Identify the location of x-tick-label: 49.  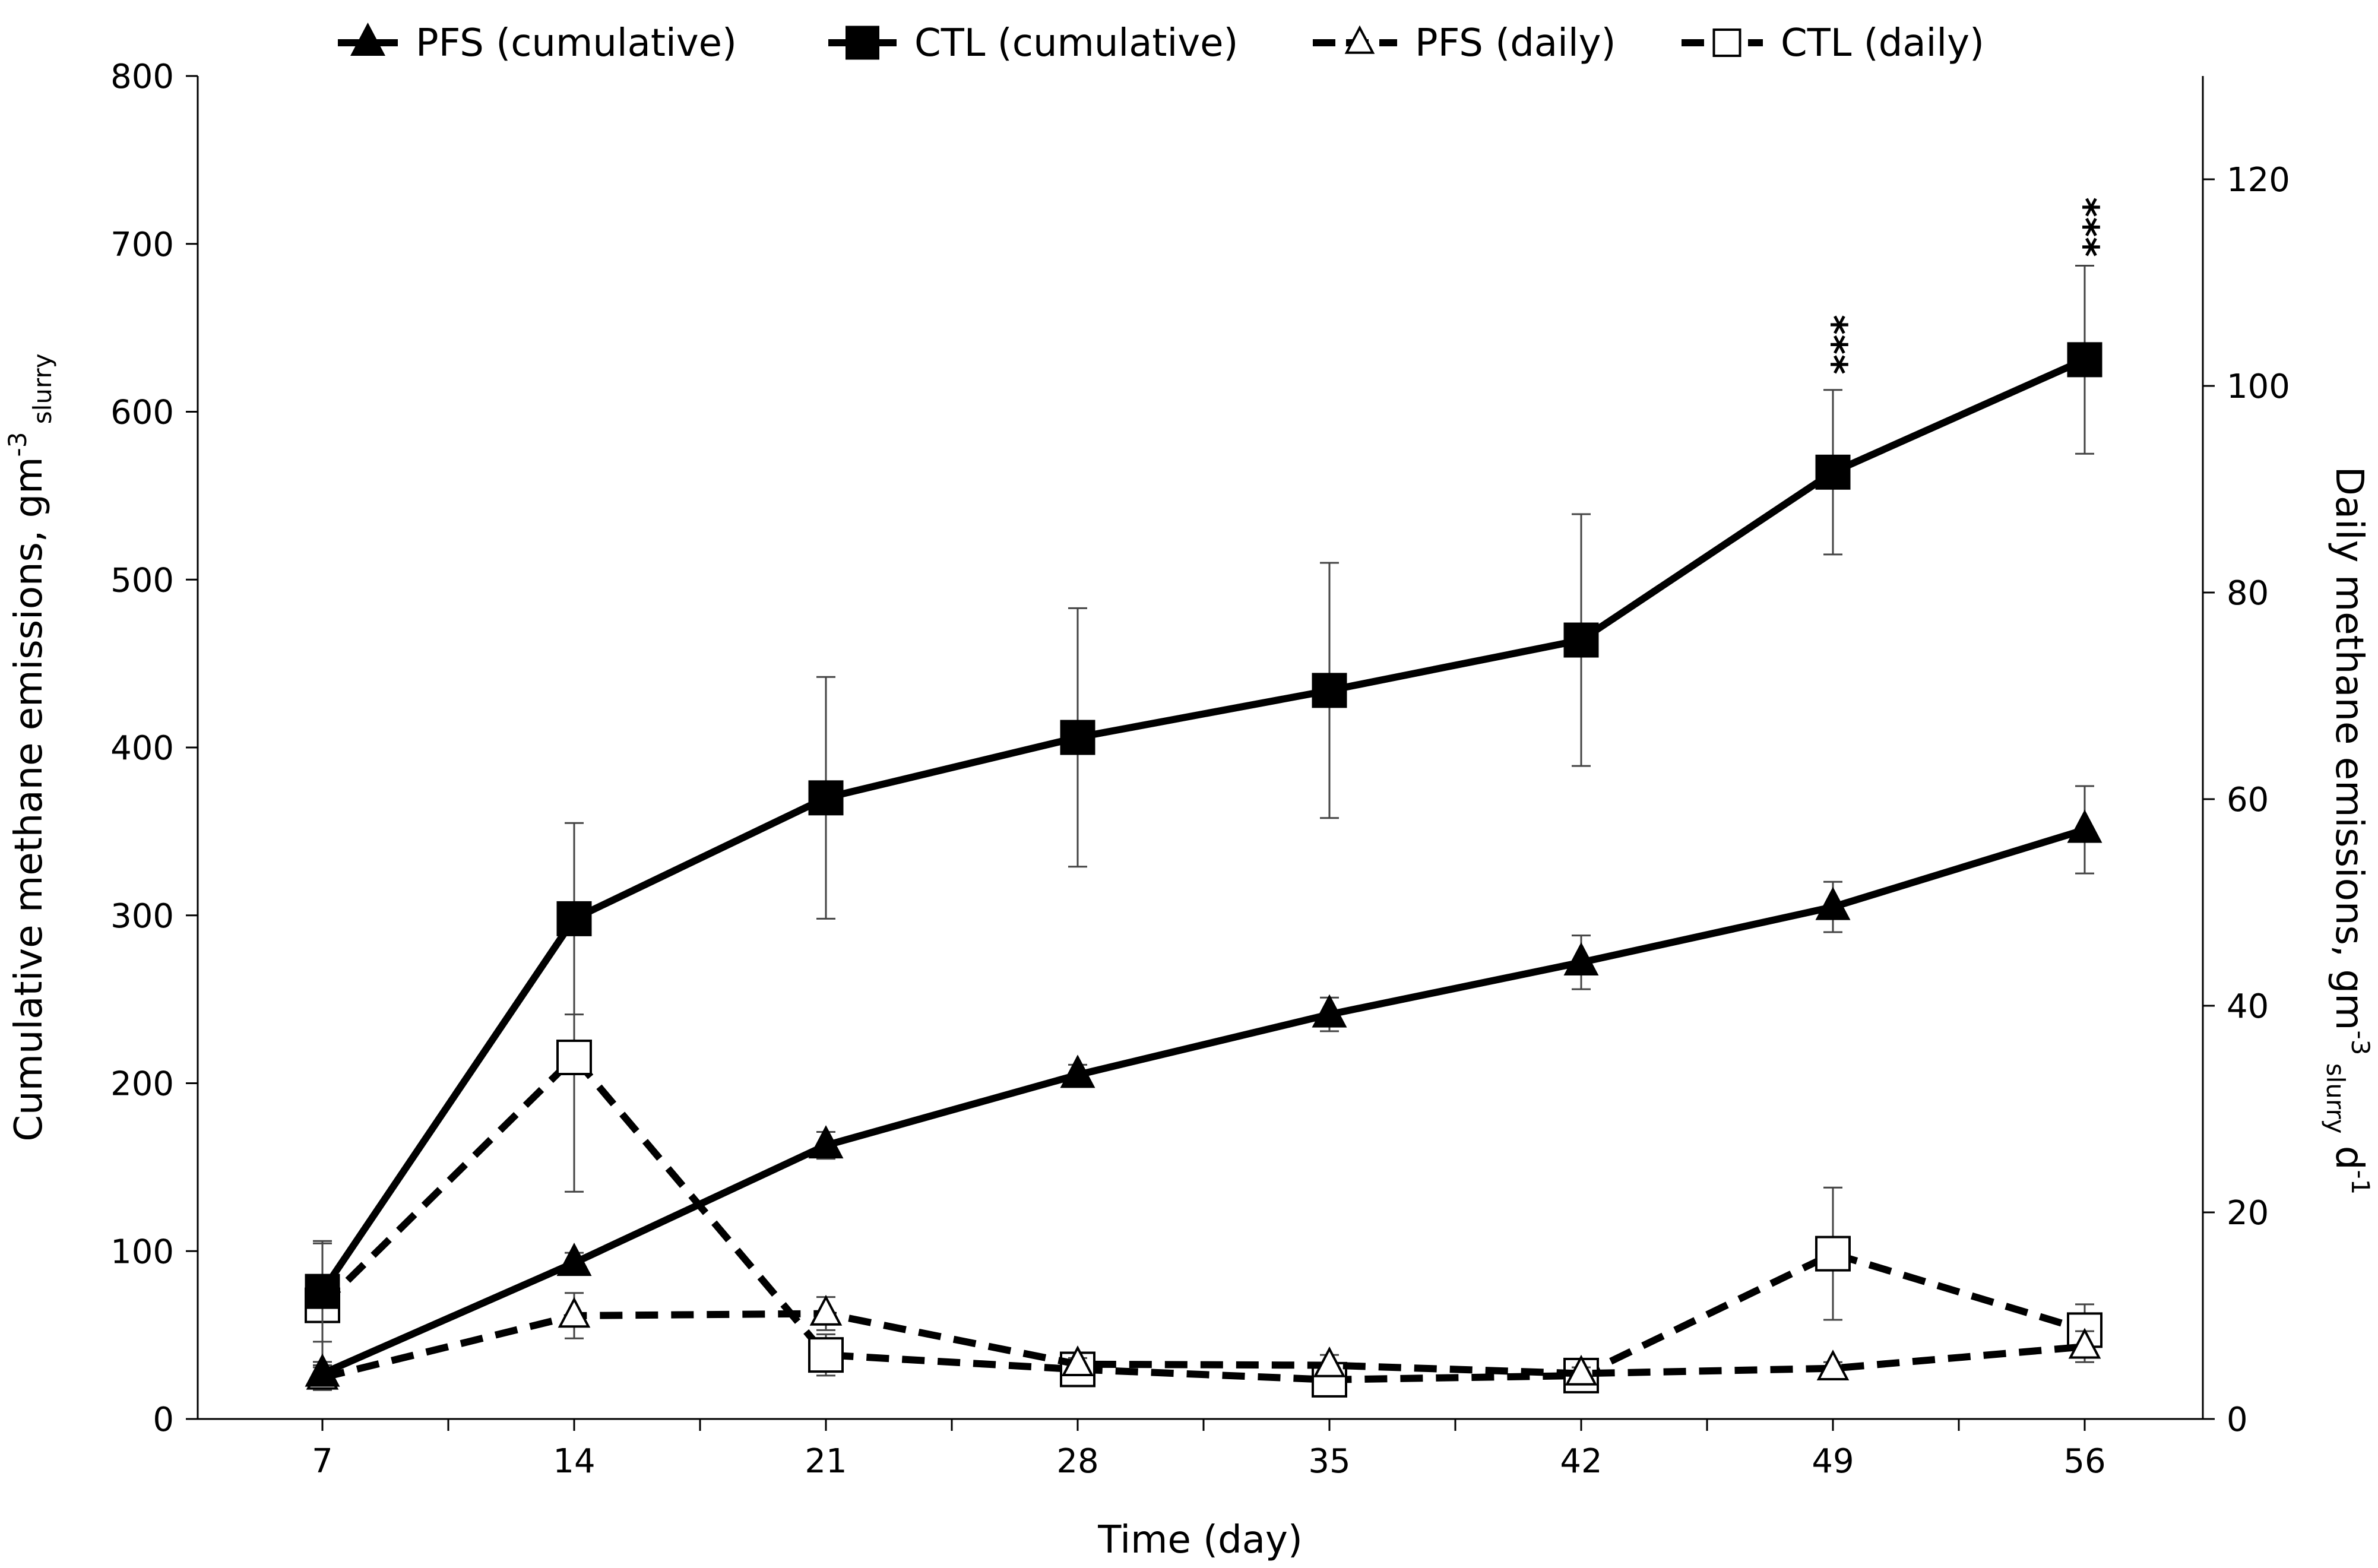
(1833, 1461).